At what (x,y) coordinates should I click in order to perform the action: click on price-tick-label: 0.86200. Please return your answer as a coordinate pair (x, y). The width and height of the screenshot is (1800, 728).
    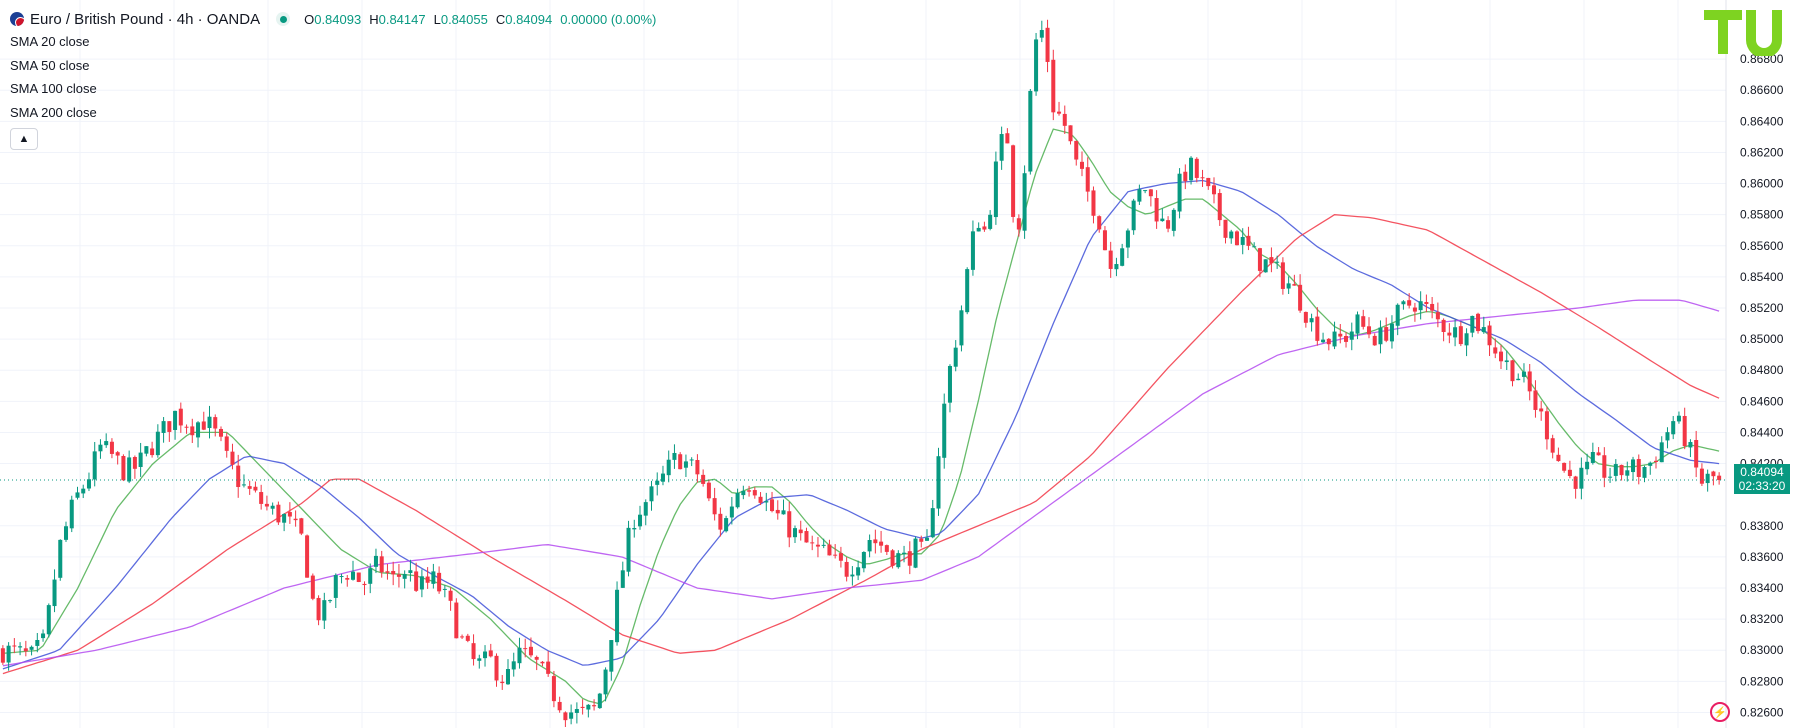
    Looking at the image, I should click on (1762, 152).